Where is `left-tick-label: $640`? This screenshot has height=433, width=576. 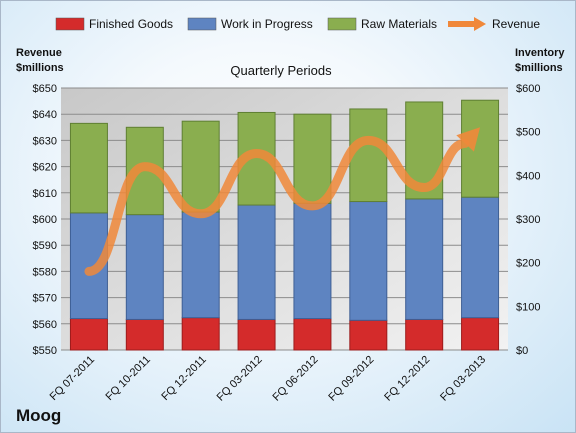
left-tick-label: $640 is located at coordinates (45, 115).